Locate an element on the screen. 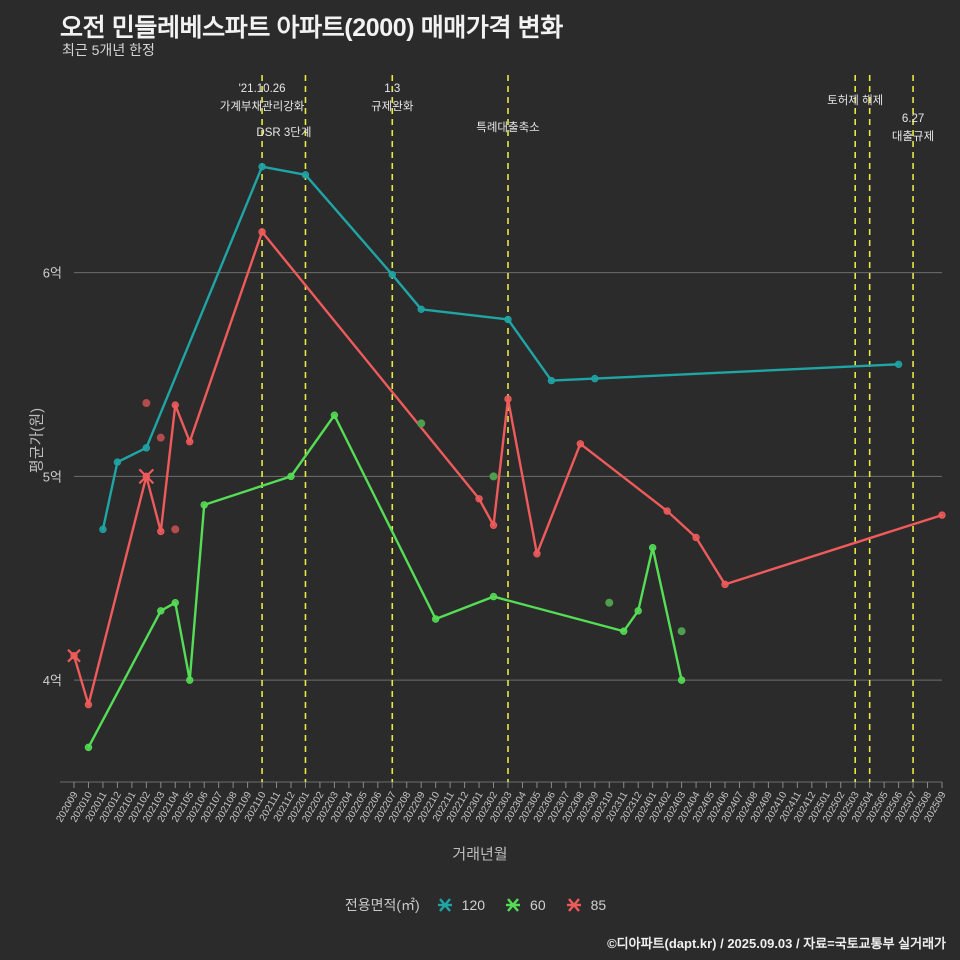 Image resolution: width=960 pixels, height=960 pixels. legend-label: 85 is located at coordinates (598, 905).